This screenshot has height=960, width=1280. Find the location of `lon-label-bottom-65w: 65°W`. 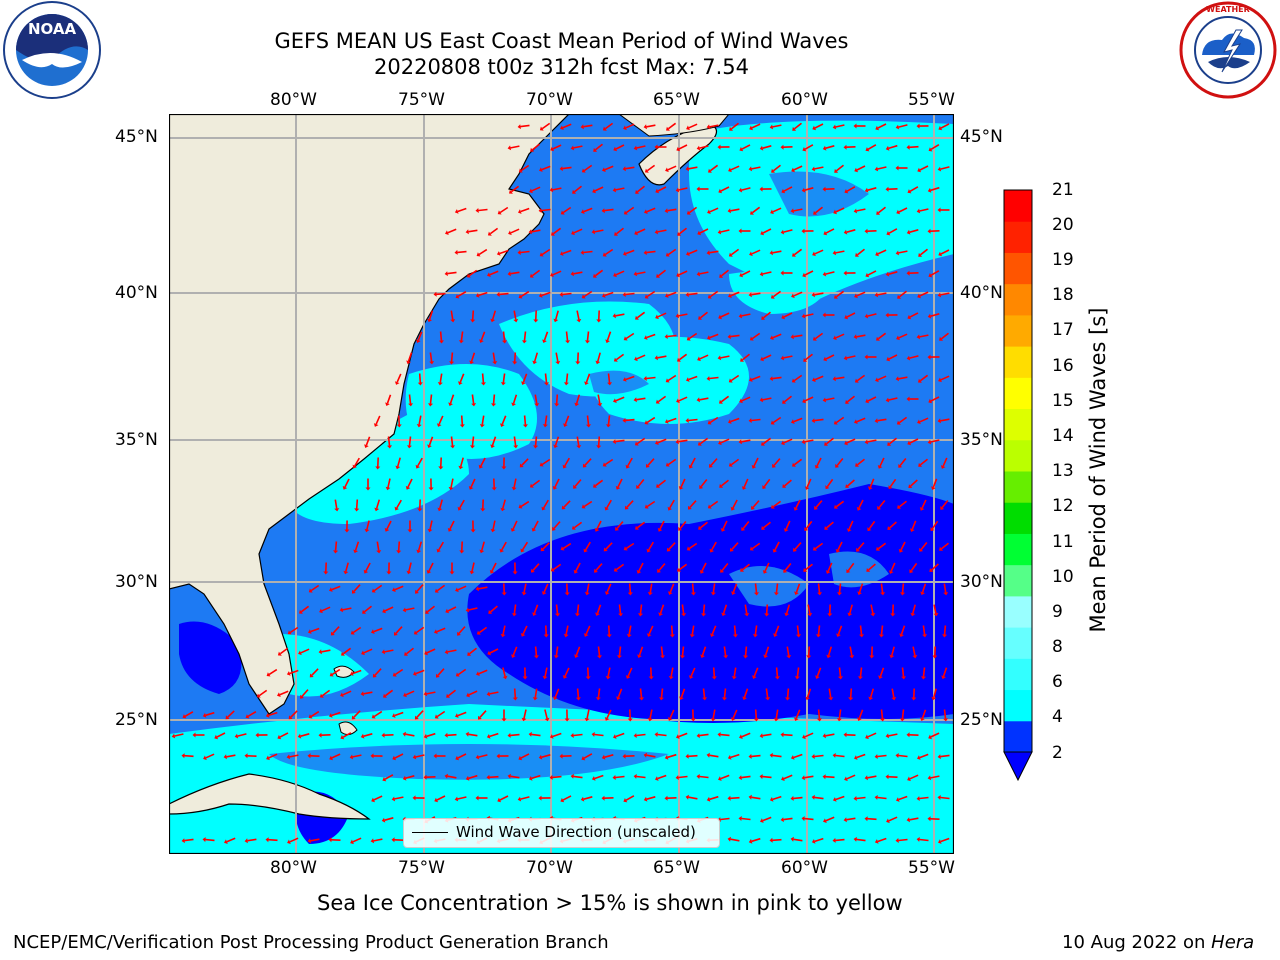

lon-label-bottom-65w: 65°W is located at coordinates (676, 868).